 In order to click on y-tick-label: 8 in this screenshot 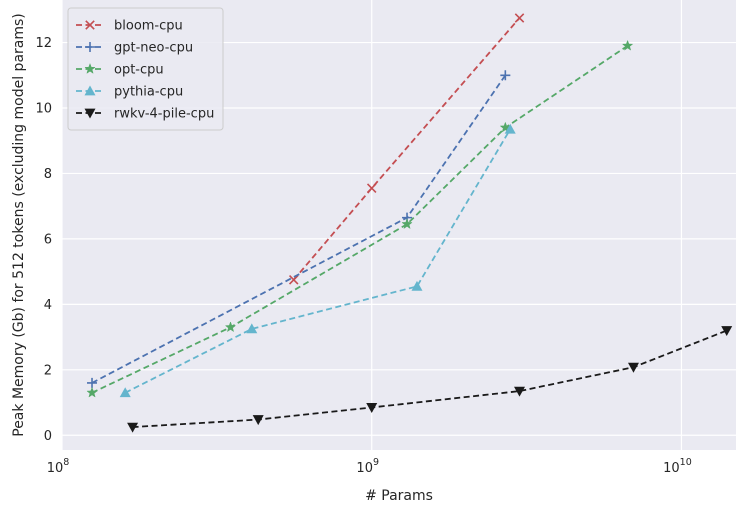, I will do `click(48, 174)`.